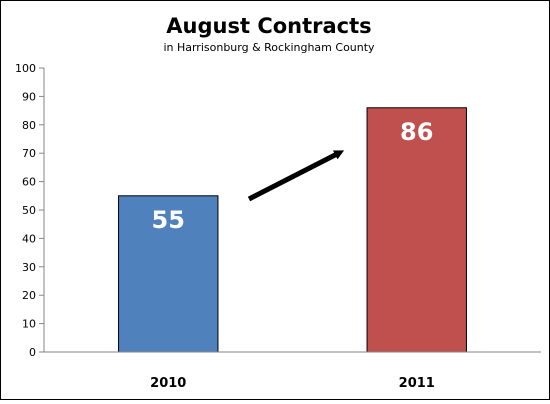  I want to click on y-tick-label: 20, so click(29, 295).